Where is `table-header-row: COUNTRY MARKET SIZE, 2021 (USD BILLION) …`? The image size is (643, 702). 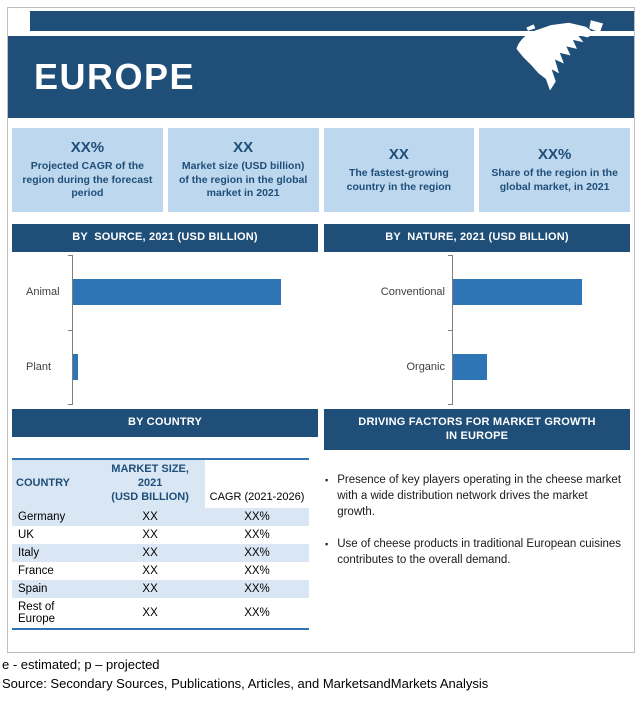 table-header-row: COUNTRY MARKET SIZE, 2021 (USD BILLION) … is located at coordinates (160, 483).